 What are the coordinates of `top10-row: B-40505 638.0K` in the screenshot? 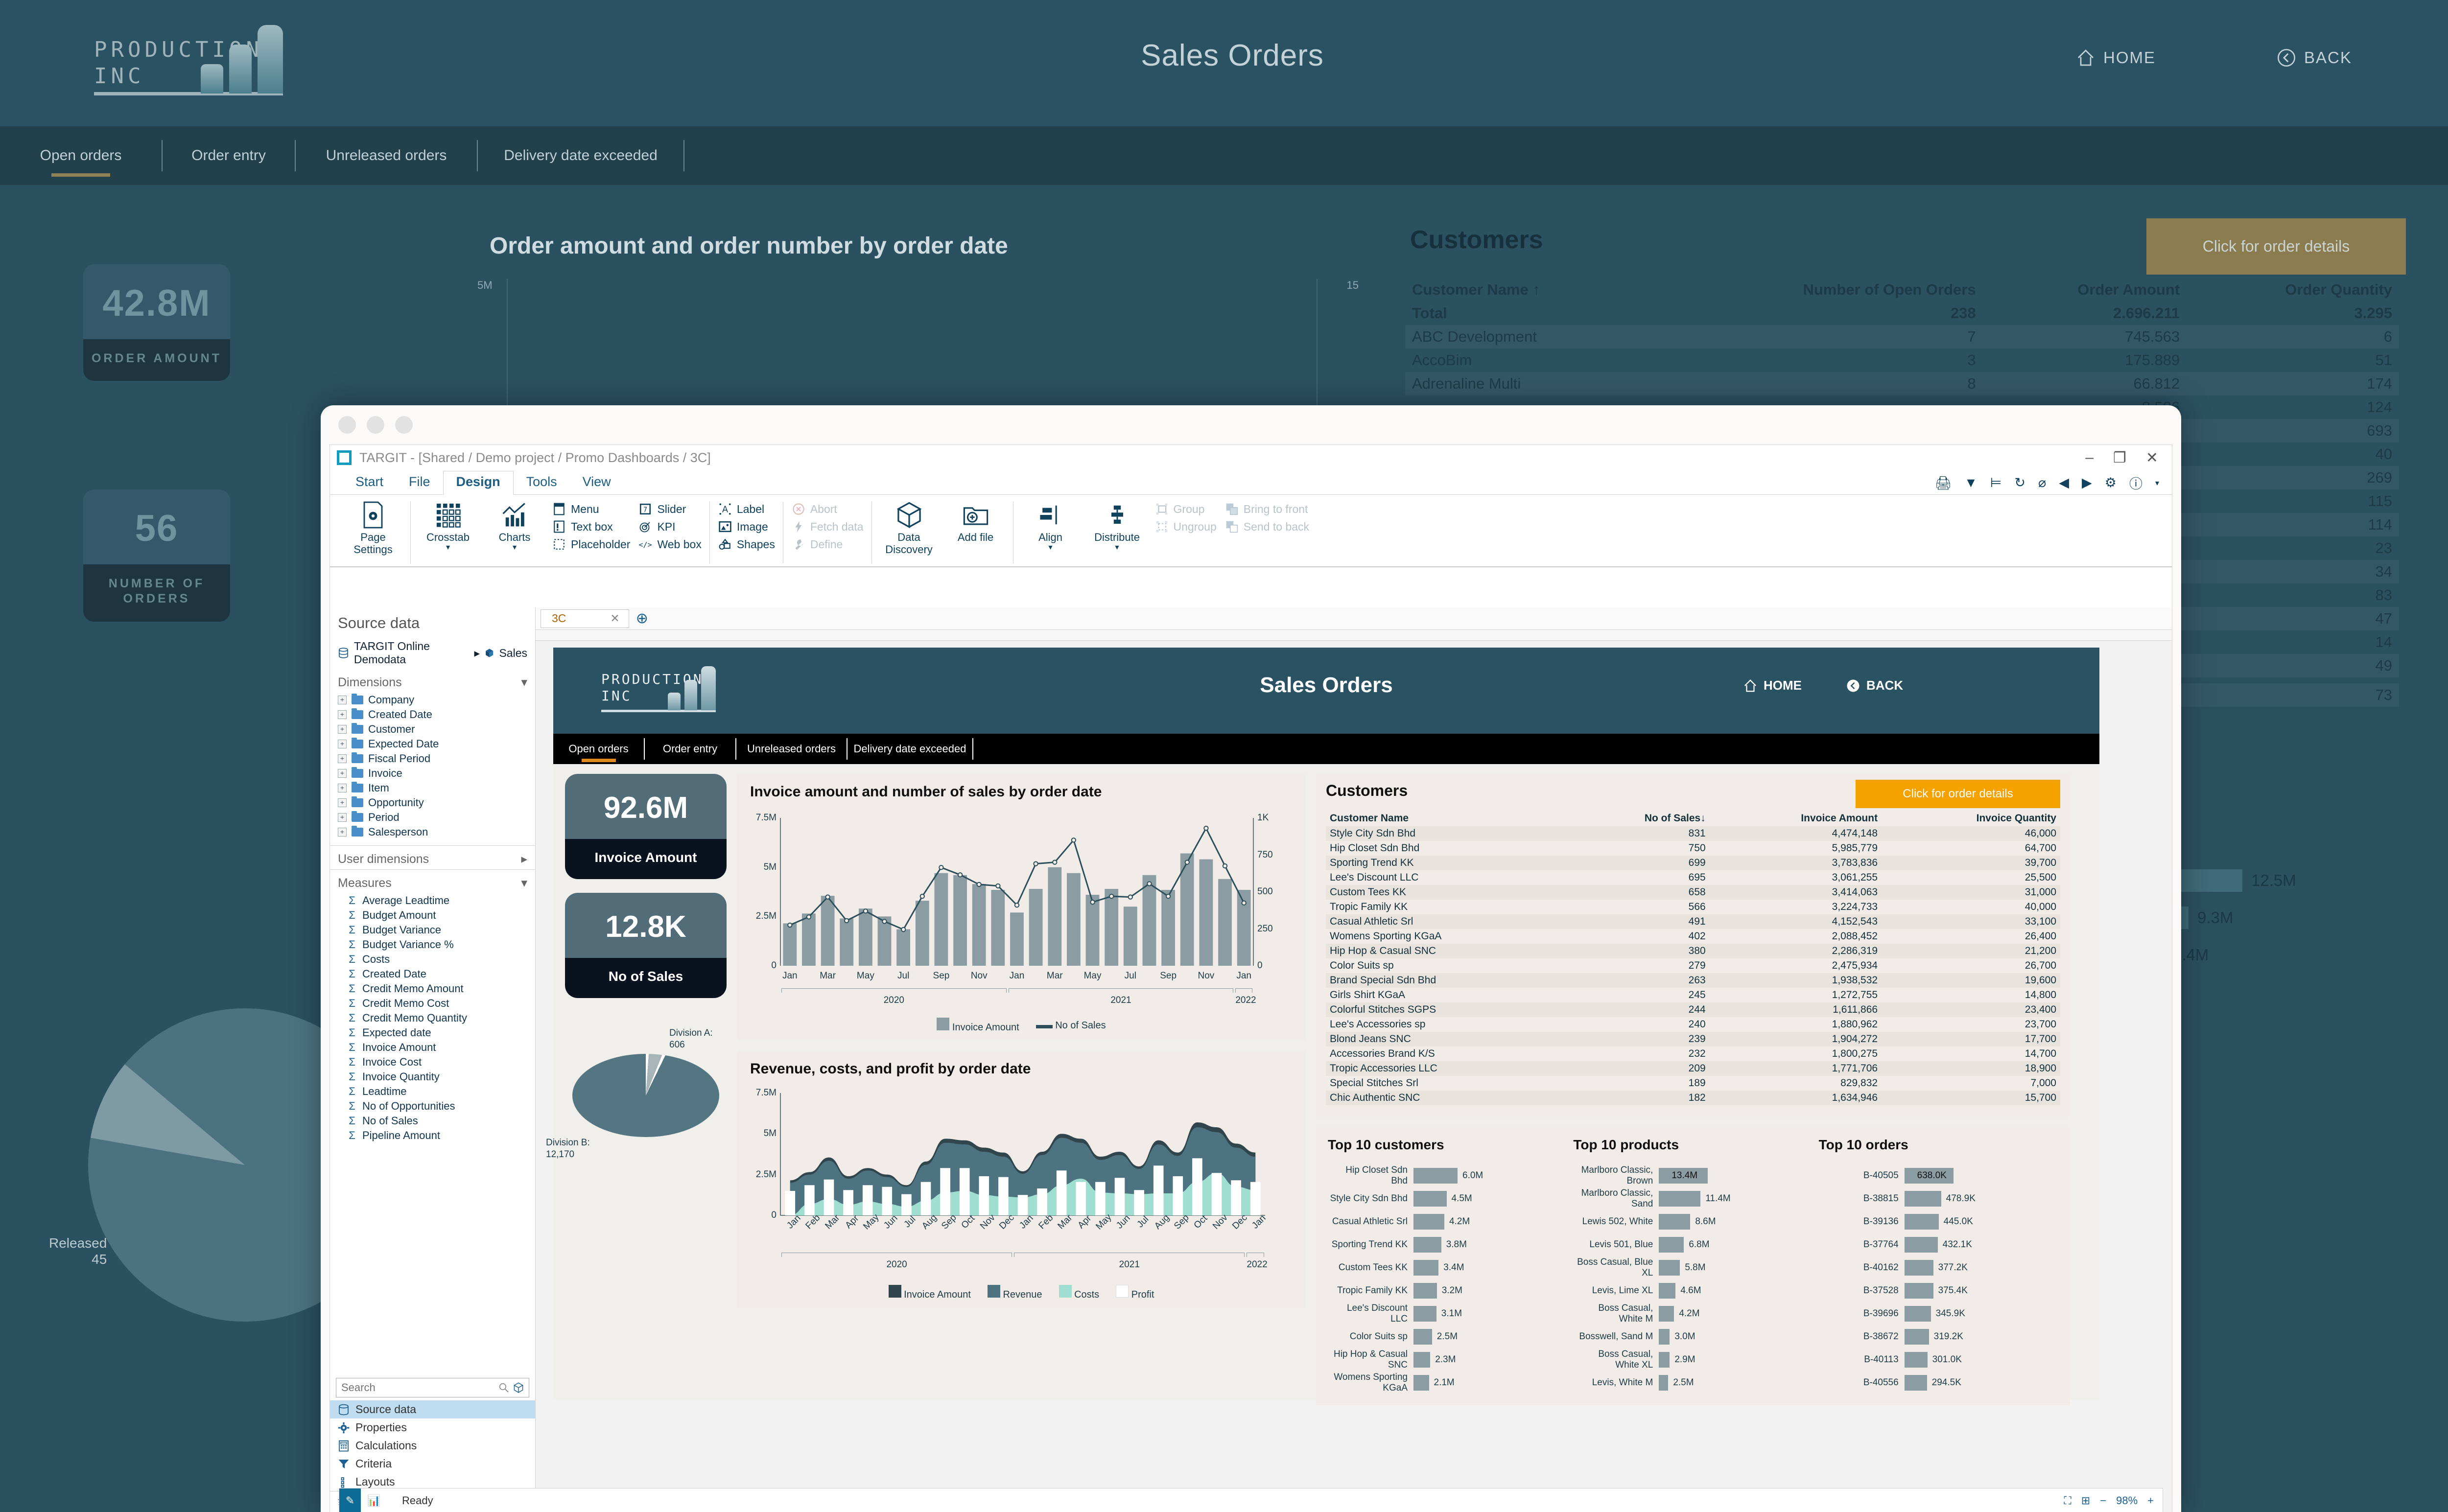 It's located at (1938, 1175).